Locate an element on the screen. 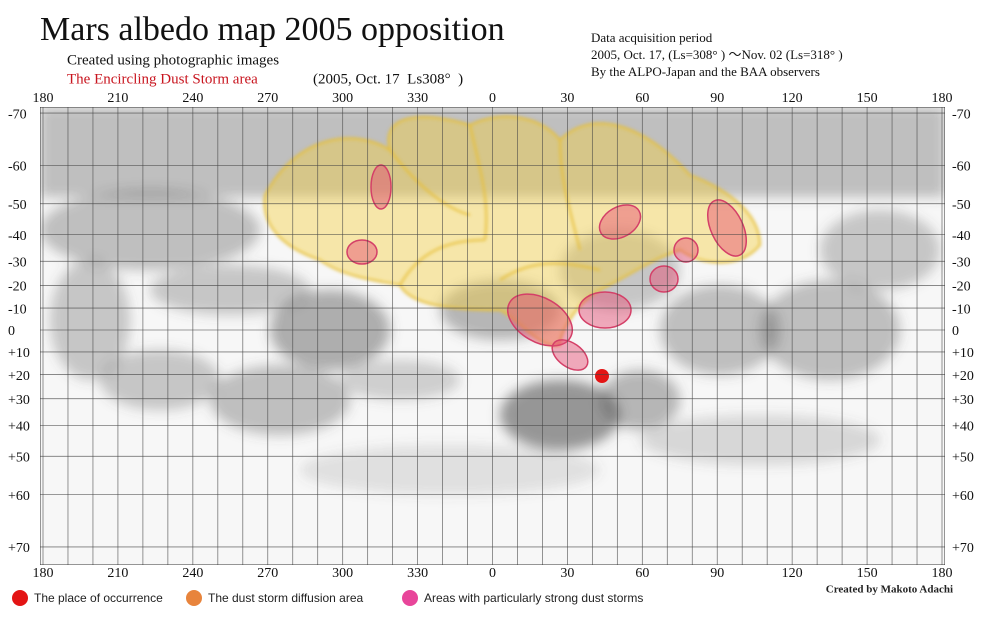  latitude-label-right: +40 is located at coordinates (963, 427).